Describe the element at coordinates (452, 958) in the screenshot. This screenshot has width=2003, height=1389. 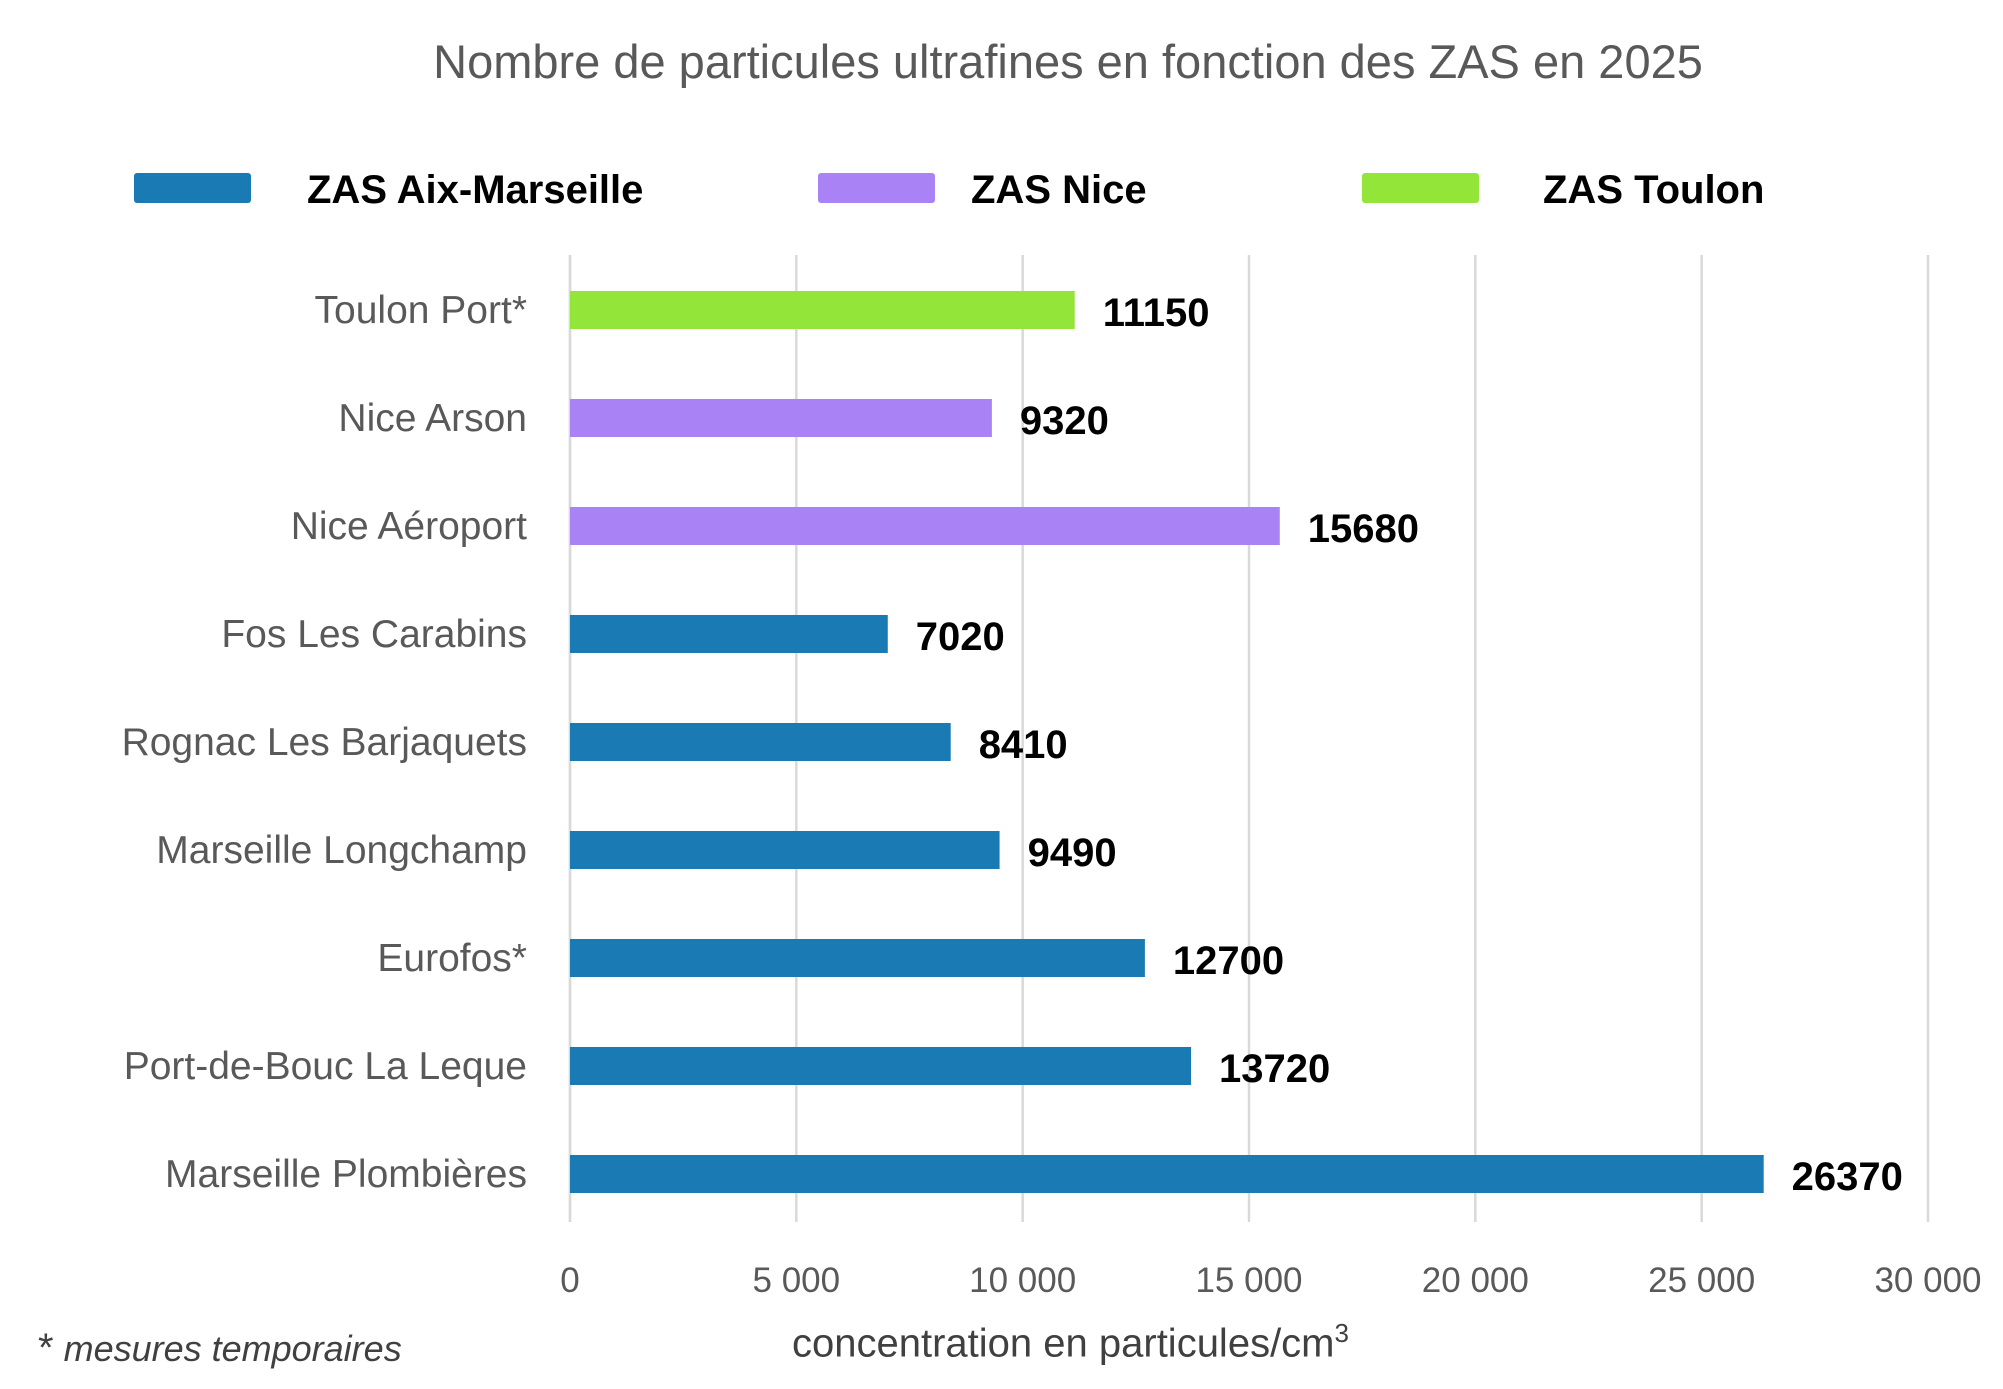
I see `category-label: Eurofos*` at that location.